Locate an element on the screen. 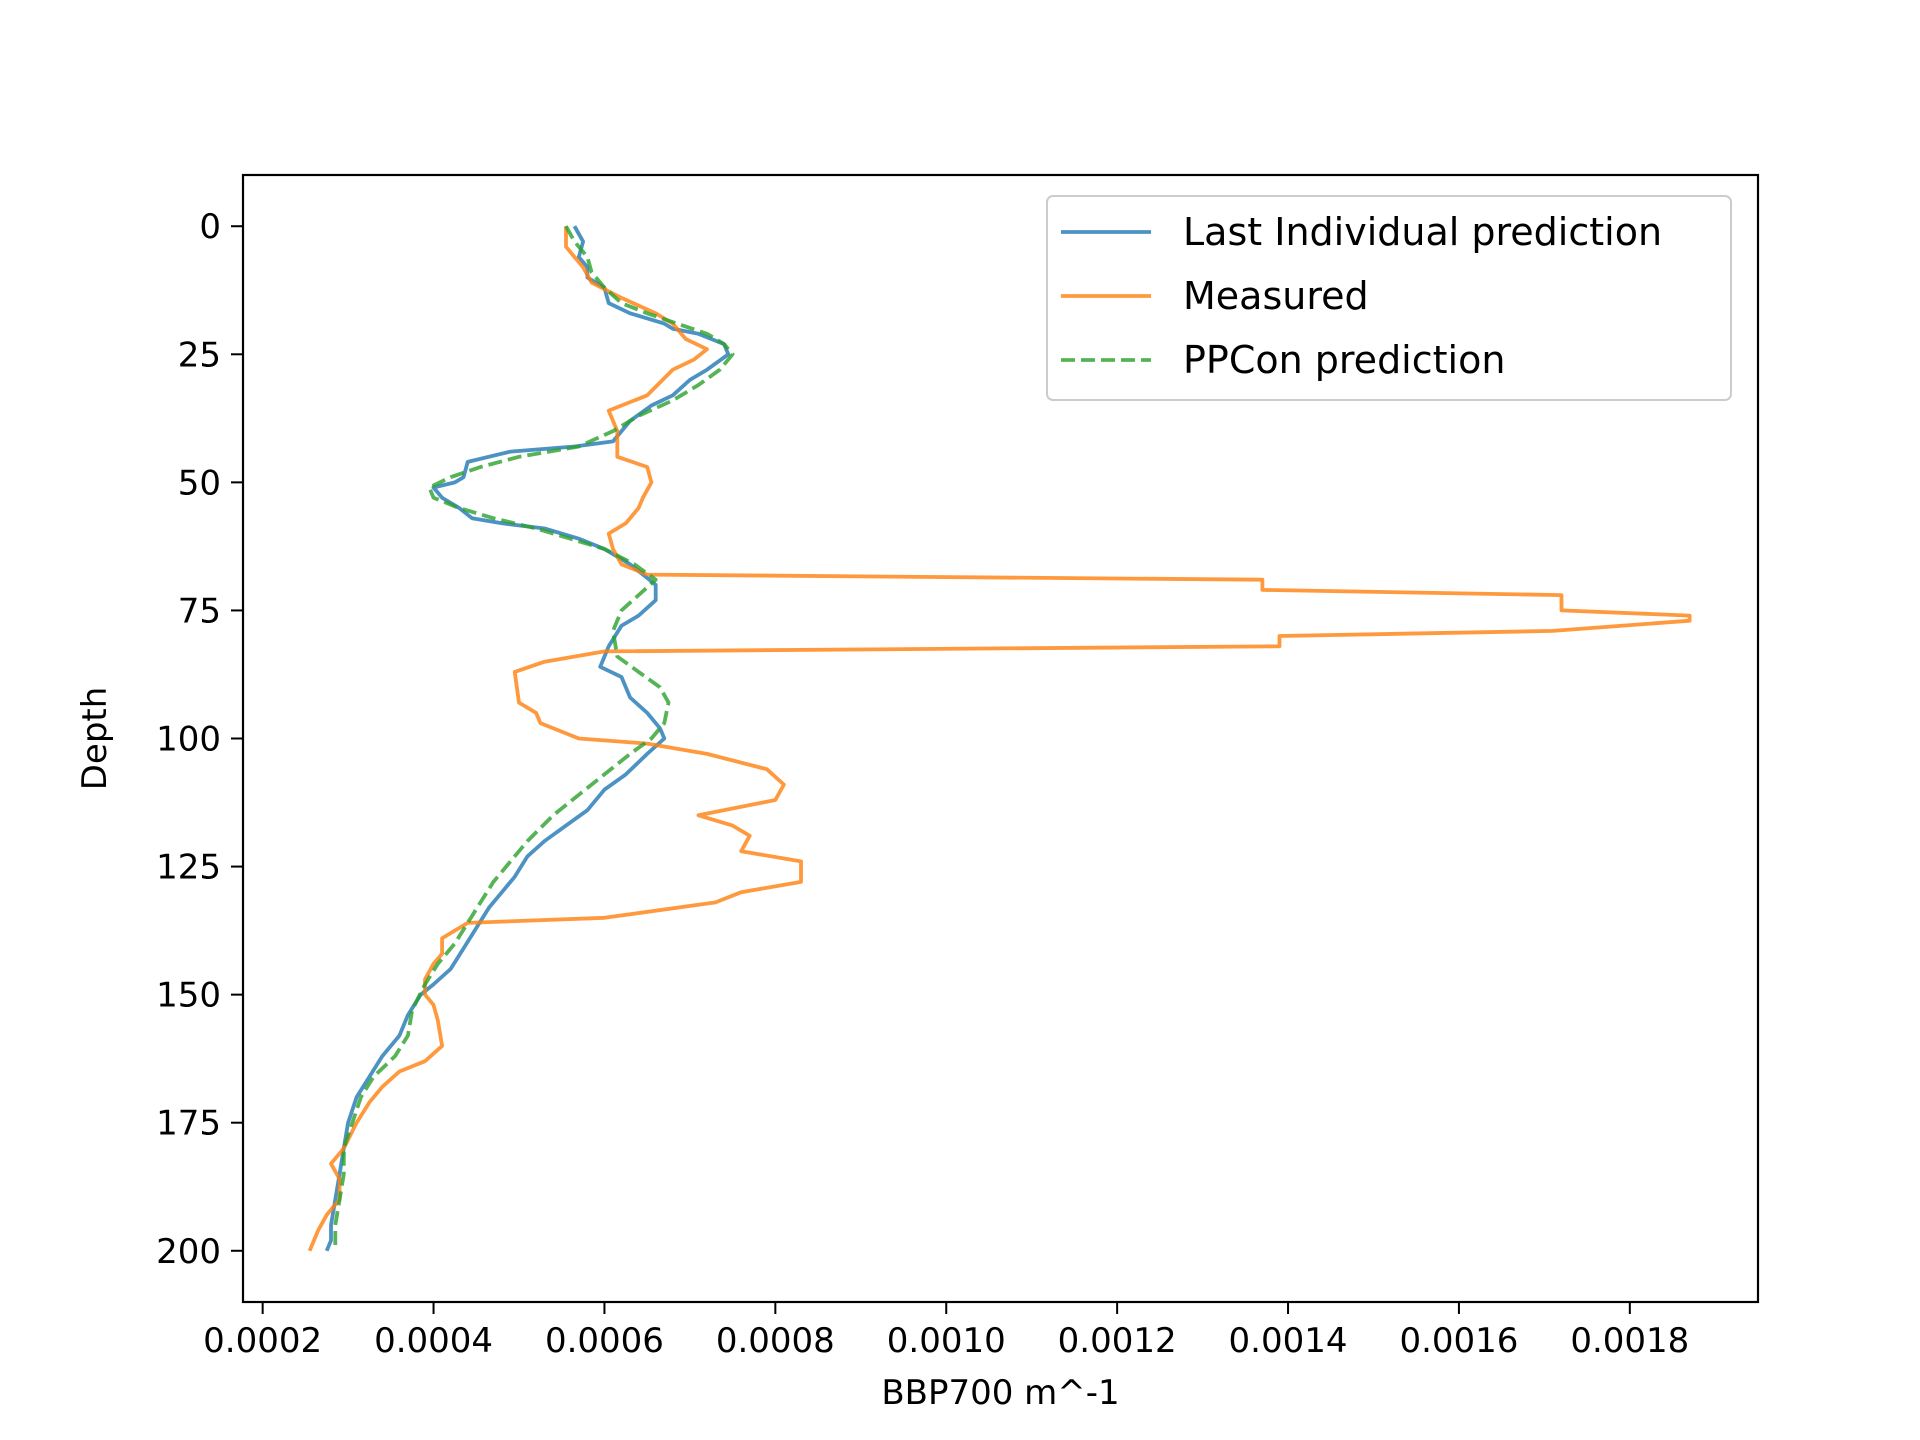  y-axis: 0 25 50 75 100 125 150 175 200 is located at coordinates (199, 739).